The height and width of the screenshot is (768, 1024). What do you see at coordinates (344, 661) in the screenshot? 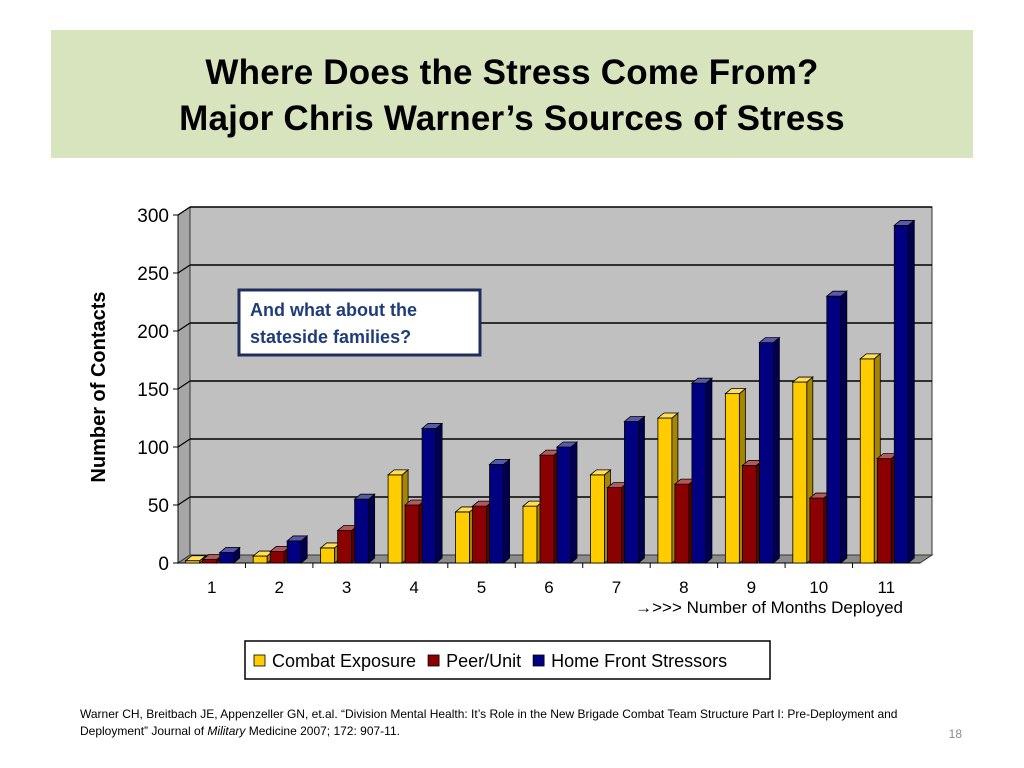
I see `legend-label: Combat Exposure` at bounding box center [344, 661].